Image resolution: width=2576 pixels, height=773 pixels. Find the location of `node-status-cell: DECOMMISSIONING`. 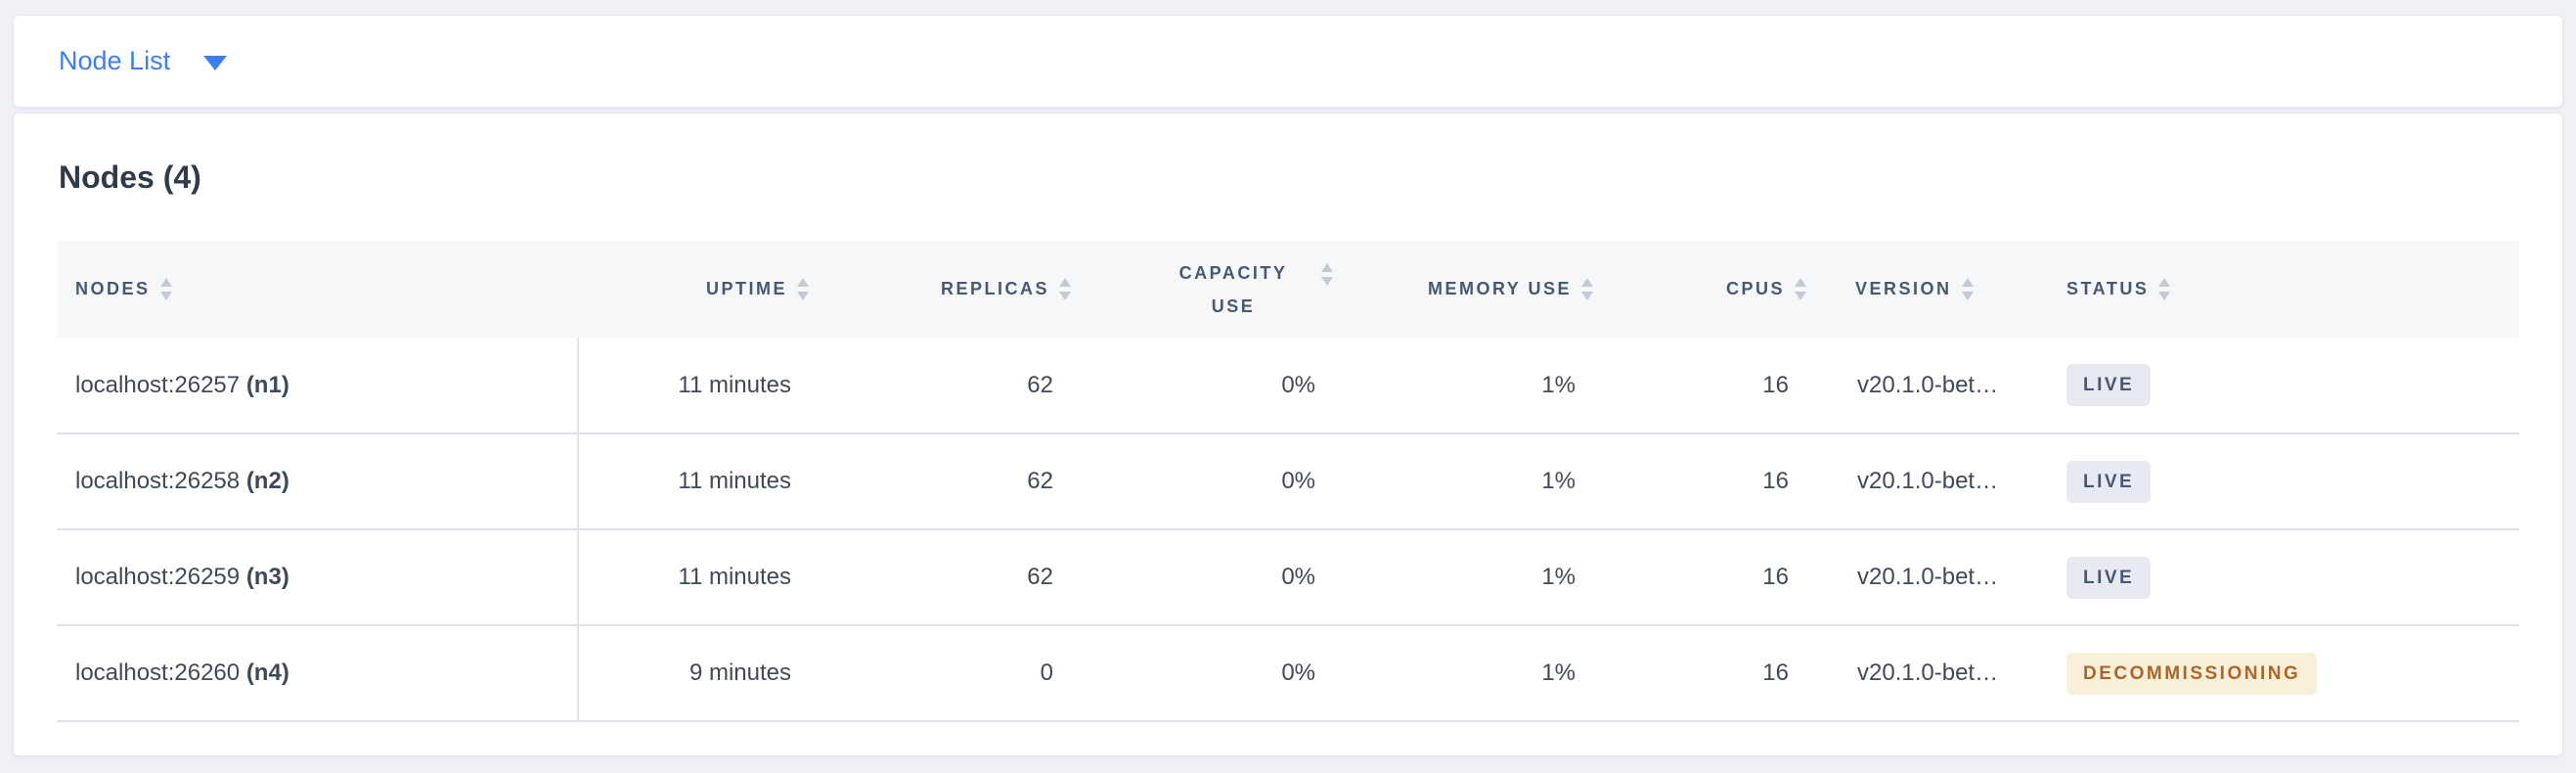

node-status-cell: DECOMMISSIONING is located at coordinates (2282, 673).